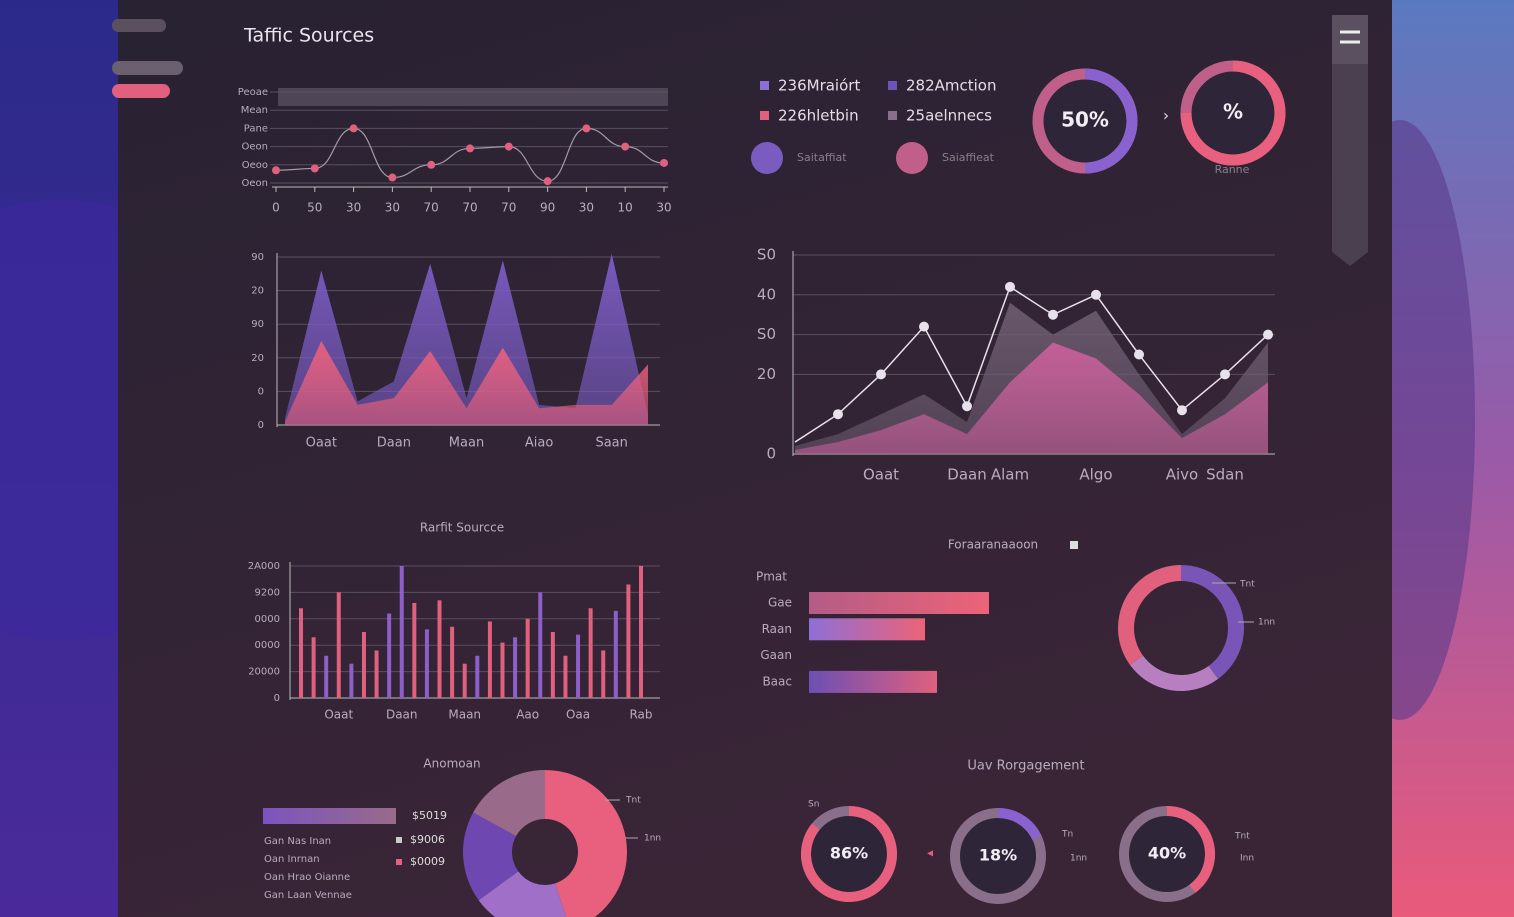 The height and width of the screenshot is (917, 1514). What do you see at coordinates (822, 157) in the screenshot?
I see `filter-label: Saitaffiat` at bounding box center [822, 157].